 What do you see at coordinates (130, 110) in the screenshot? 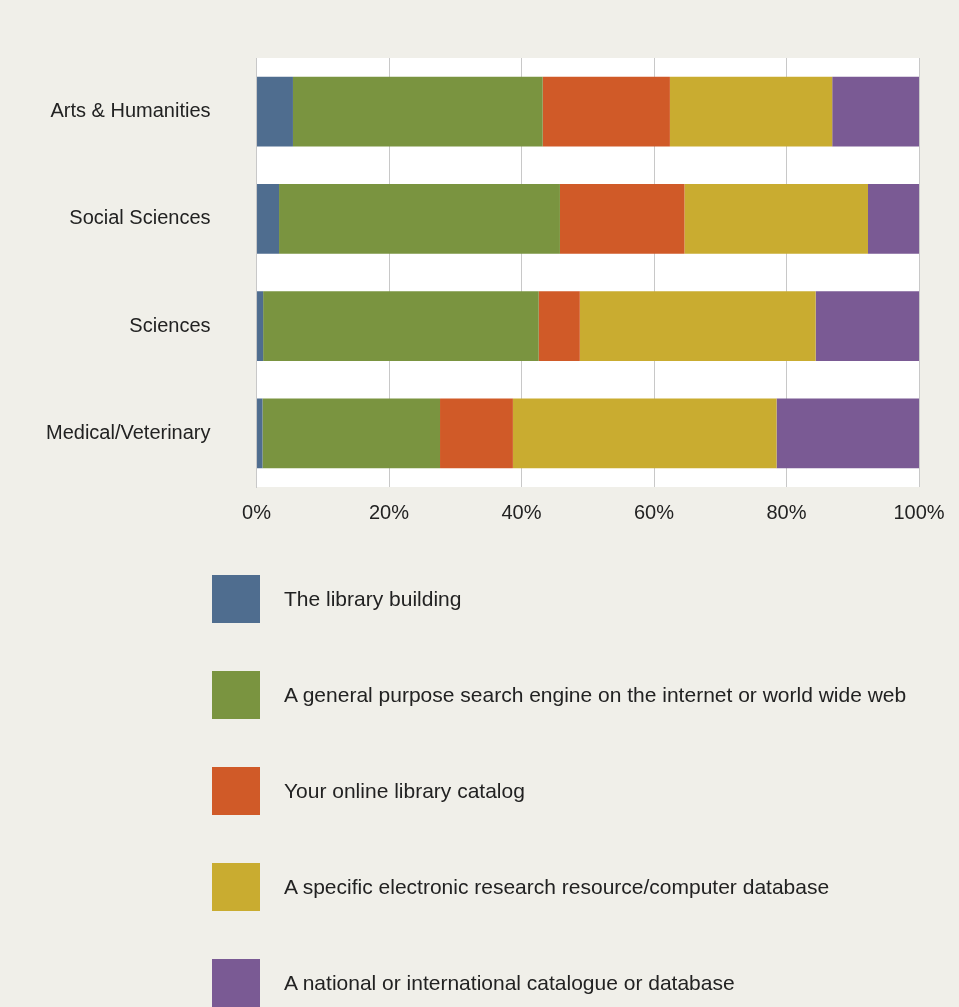
I see `y-tick-label: Arts & Humanities` at bounding box center [130, 110].